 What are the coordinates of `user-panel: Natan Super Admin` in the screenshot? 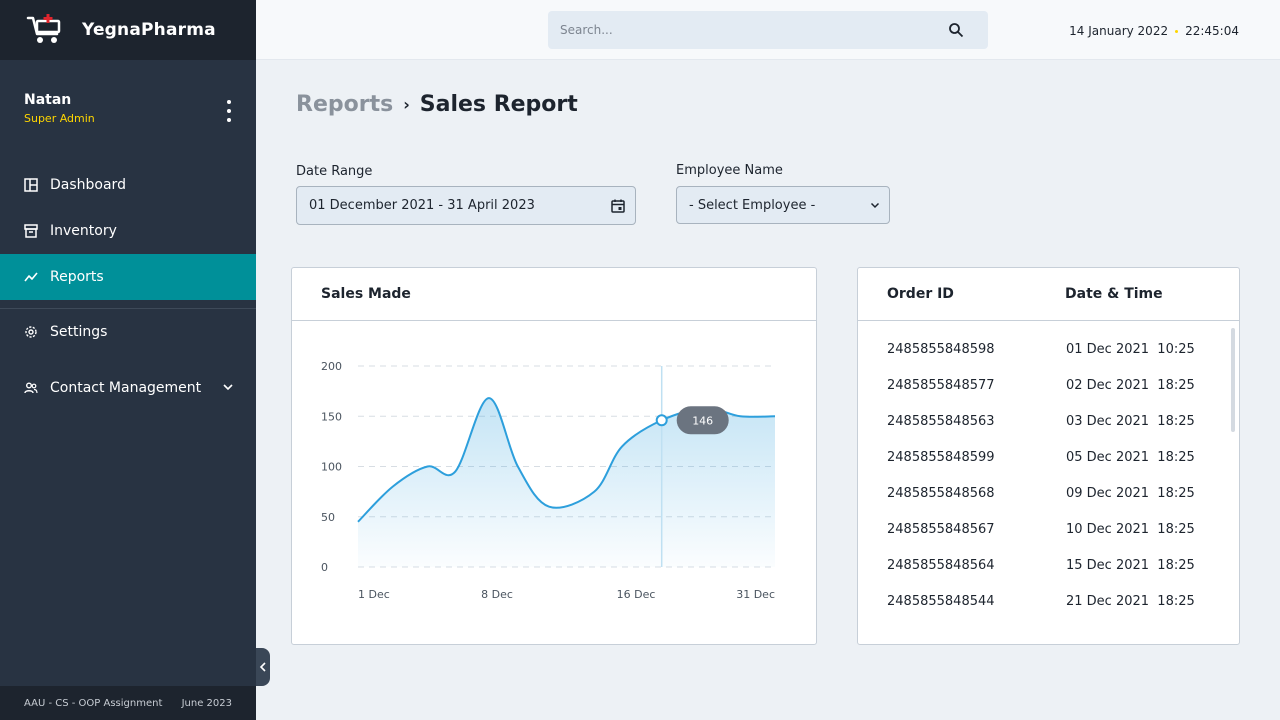 It's located at (128, 103).